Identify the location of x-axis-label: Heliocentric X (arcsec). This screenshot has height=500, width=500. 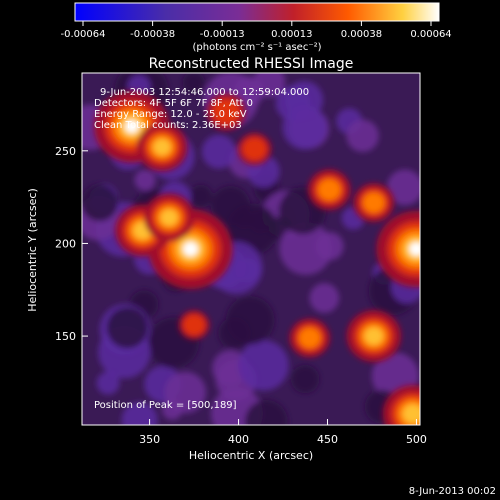
(251, 455).